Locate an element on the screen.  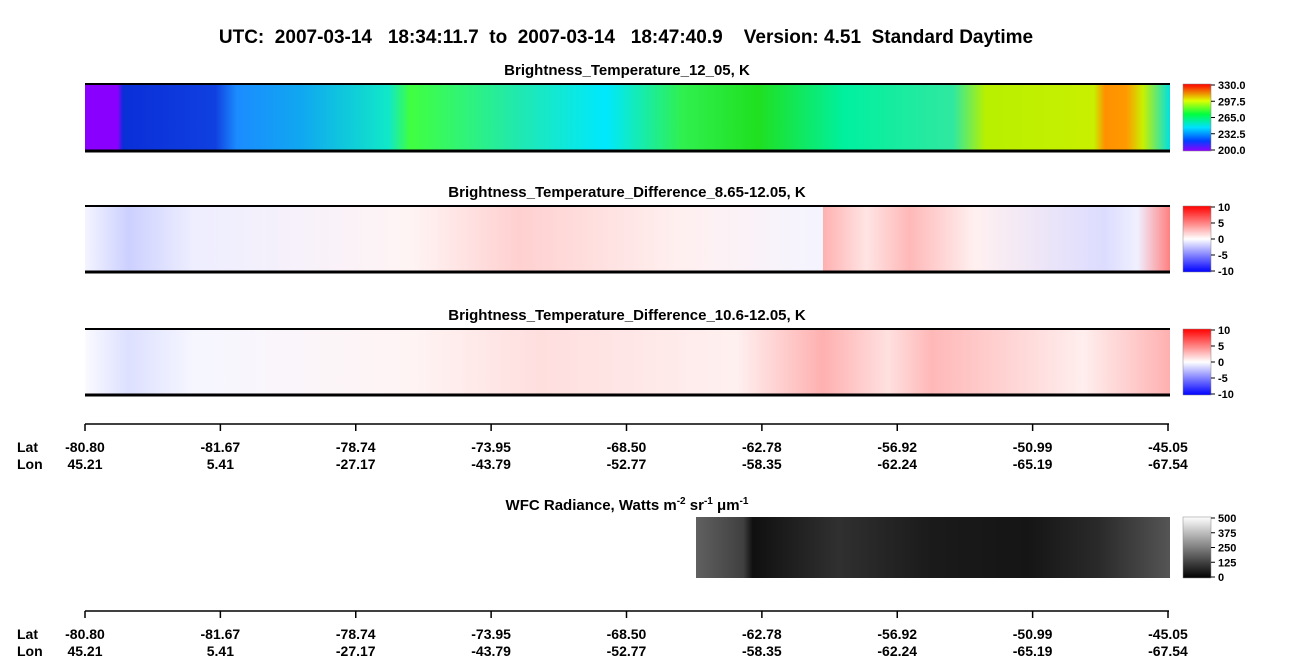
colorbar-label: 330.0 is located at coordinates (1232, 86).